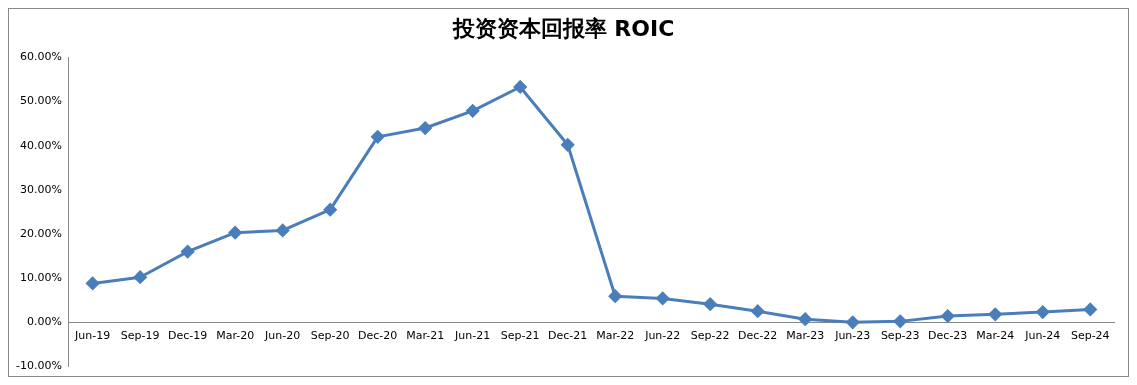  Describe the element at coordinates (852, 335) in the screenshot. I see `x-tick-label: Jun-23` at that location.